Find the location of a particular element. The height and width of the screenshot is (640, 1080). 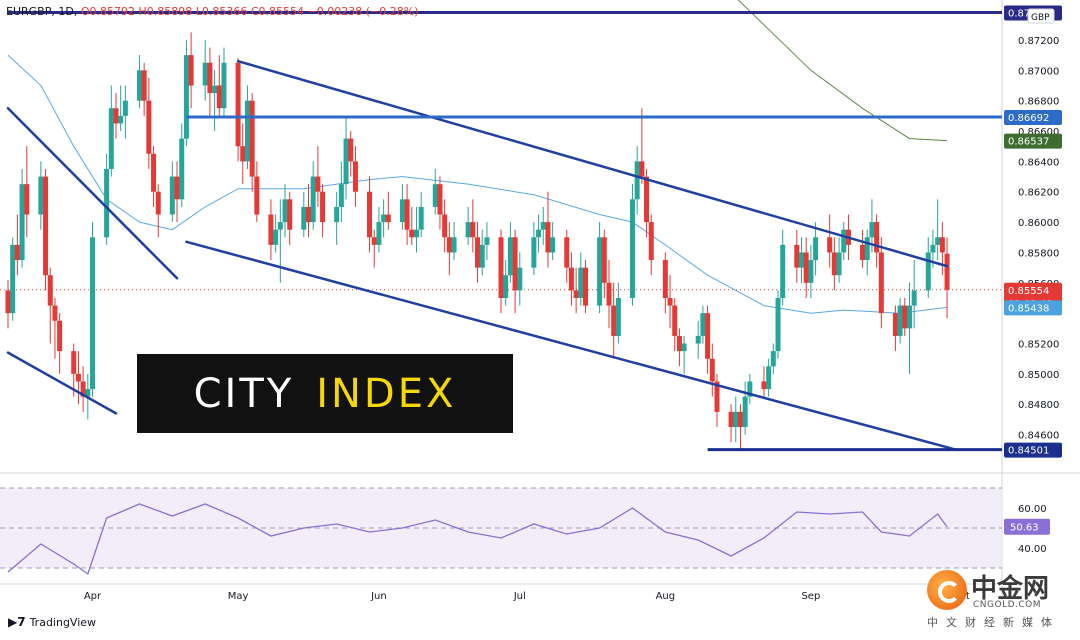

currency-label: GBP is located at coordinates (1040, 18).